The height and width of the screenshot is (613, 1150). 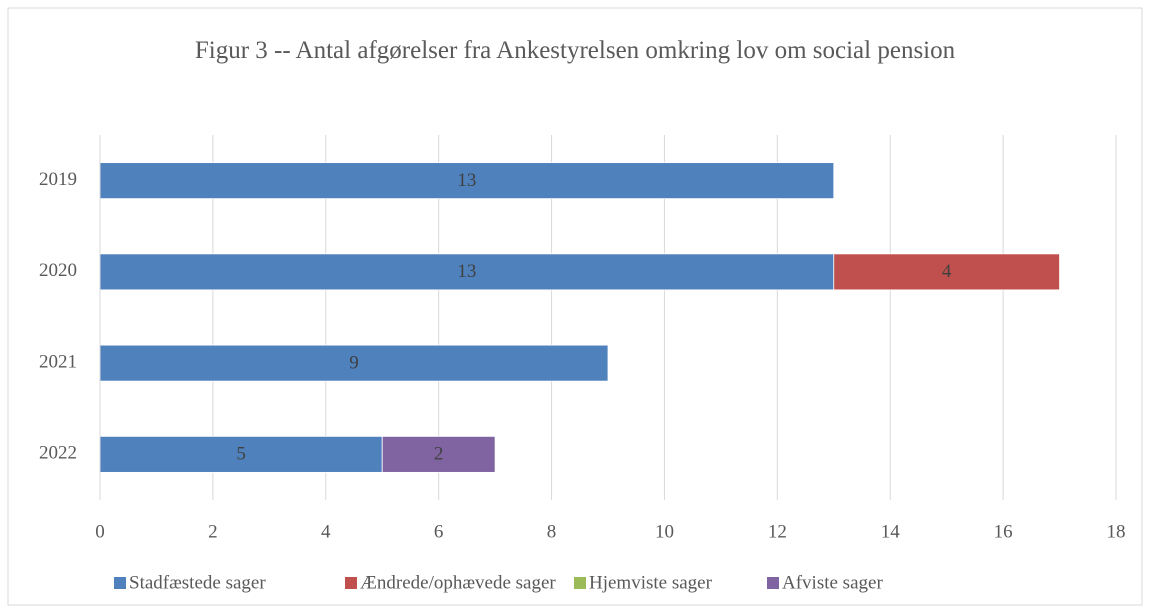 I want to click on x-tick-label: 10, so click(x=664, y=531).